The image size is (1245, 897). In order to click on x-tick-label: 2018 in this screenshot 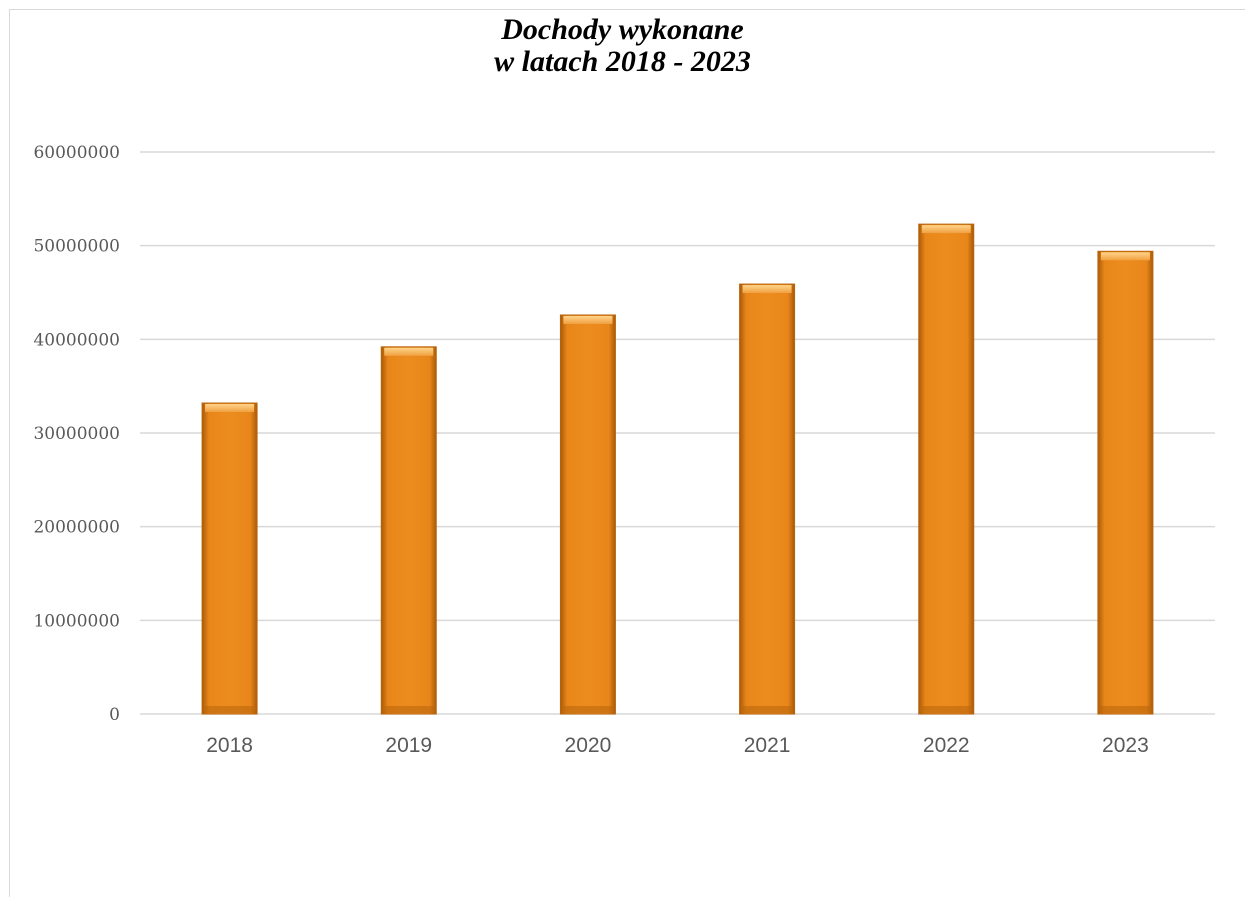, I will do `click(229, 745)`.